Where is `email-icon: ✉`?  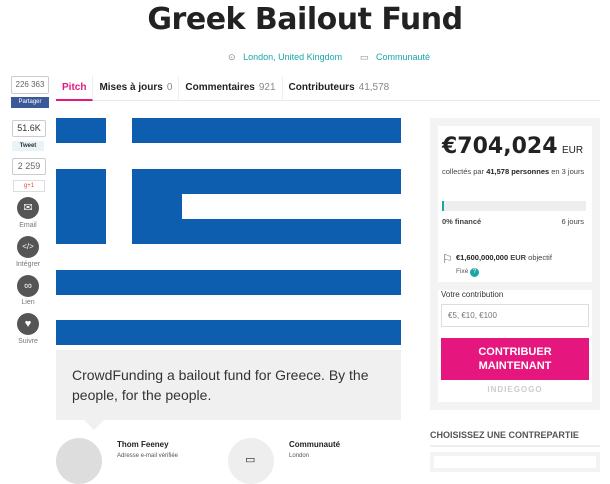 email-icon: ✉ is located at coordinates (28, 208).